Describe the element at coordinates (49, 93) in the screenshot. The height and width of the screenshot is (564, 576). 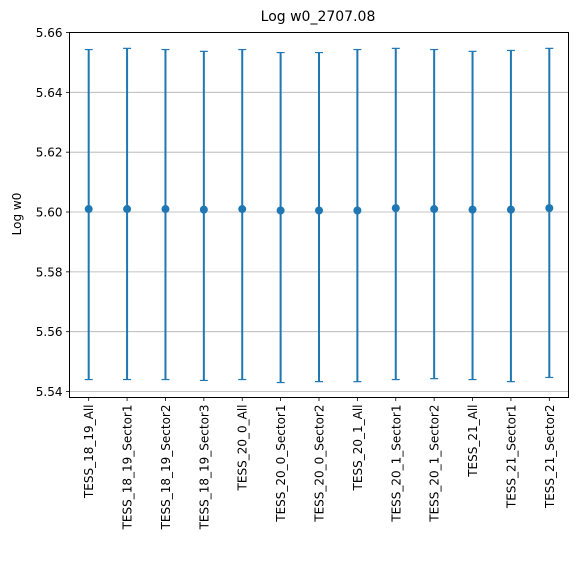
I see `y-tick-label: 5.64` at that location.